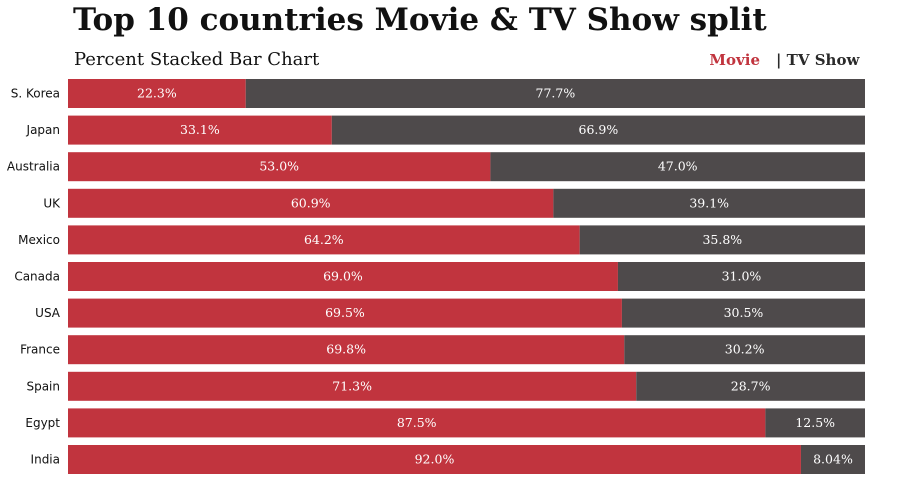  Describe the element at coordinates (42, 423) in the screenshot. I see `category-label: Egypt` at that location.